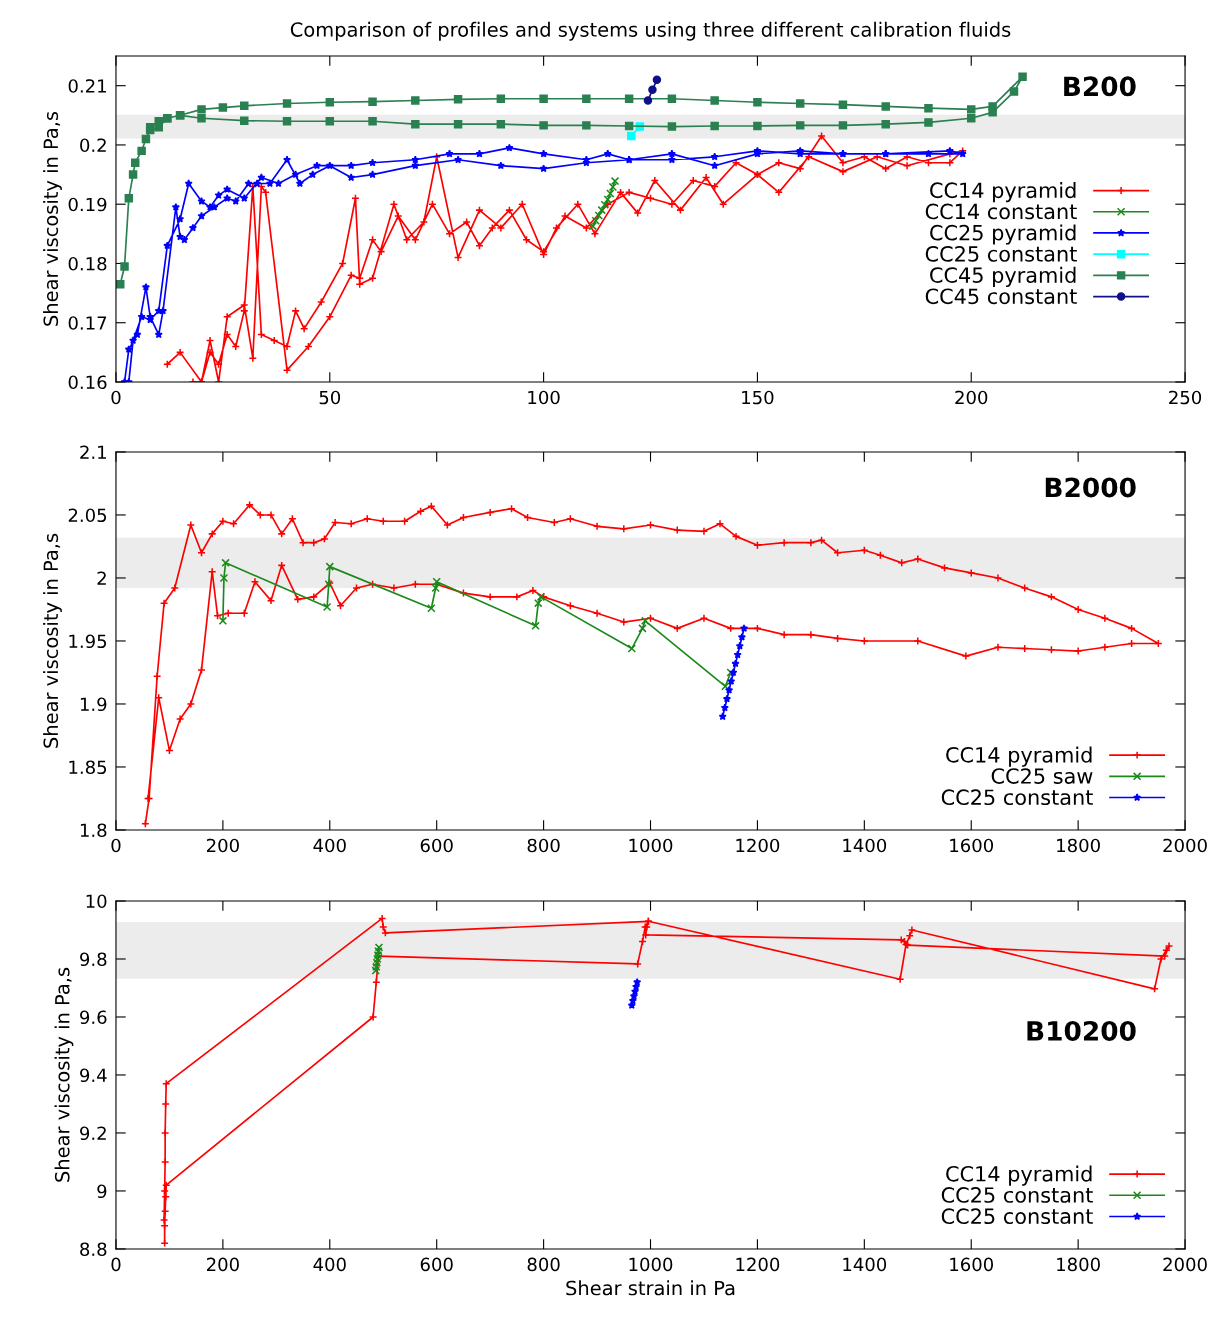 The image size is (1226, 1325). Describe the element at coordinates (93, 704) in the screenshot. I see `y-tick-label: 1.9` at that location.